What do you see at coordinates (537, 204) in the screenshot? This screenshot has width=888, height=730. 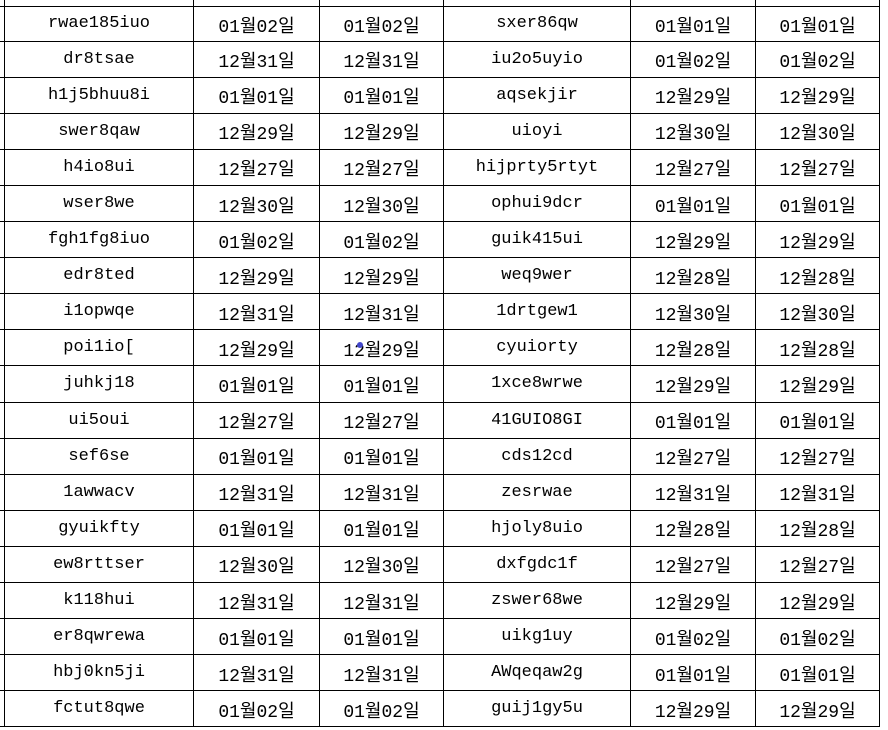 I see `name-cell: ophui9dcr` at bounding box center [537, 204].